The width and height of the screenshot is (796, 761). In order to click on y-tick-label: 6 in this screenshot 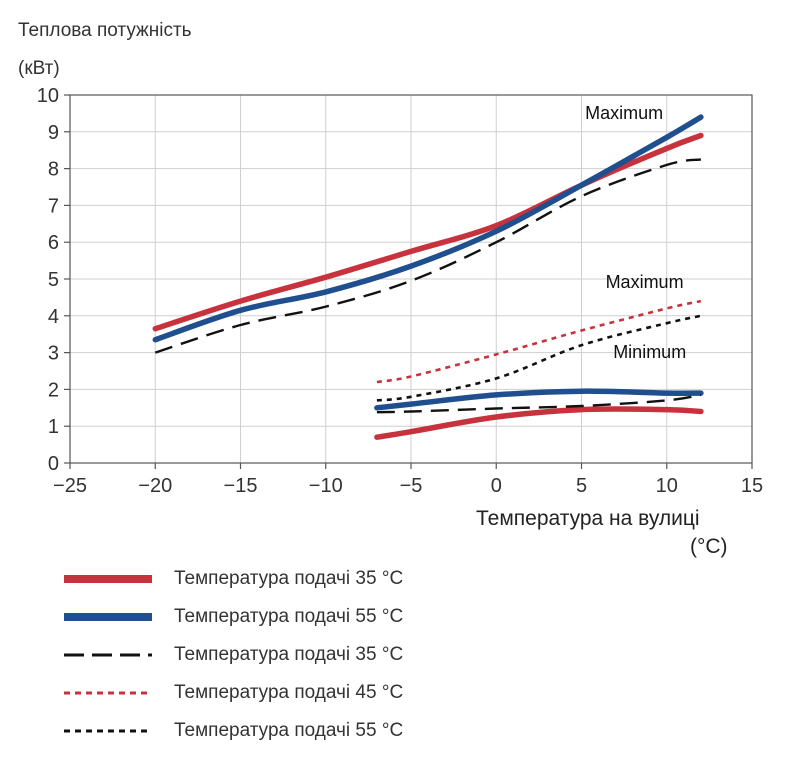, I will do `click(53, 243)`.